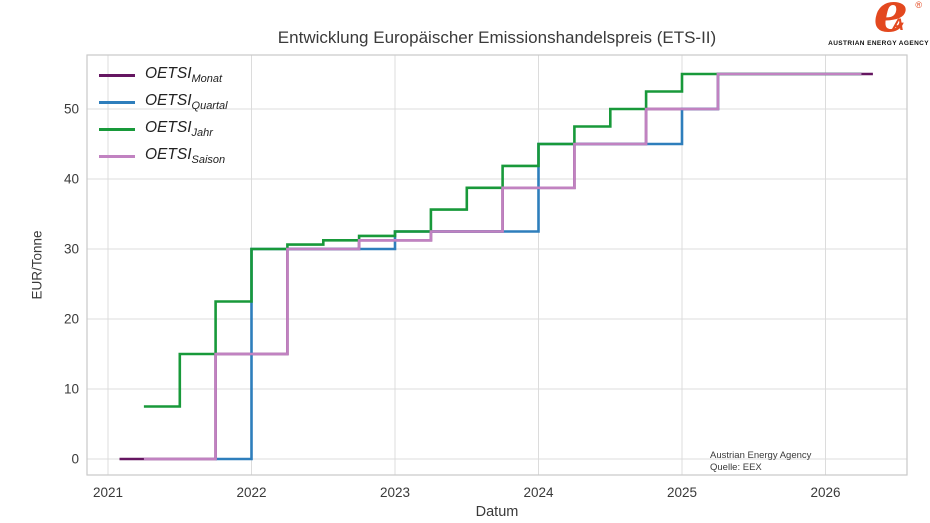  Describe the element at coordinates (184, 75) in the screenshot. I see `legend-label-monat: OETSIMonat` at that location.